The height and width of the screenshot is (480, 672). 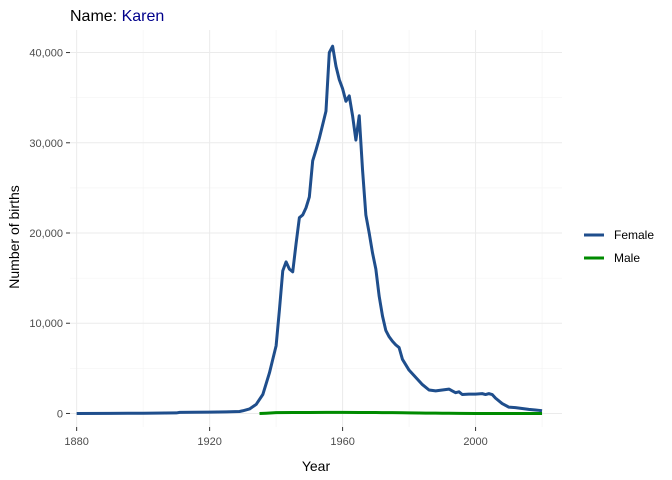 I want to click on y-axis: 0 10,000 20,000 30,000 40,000, so click(x=49, y=234).